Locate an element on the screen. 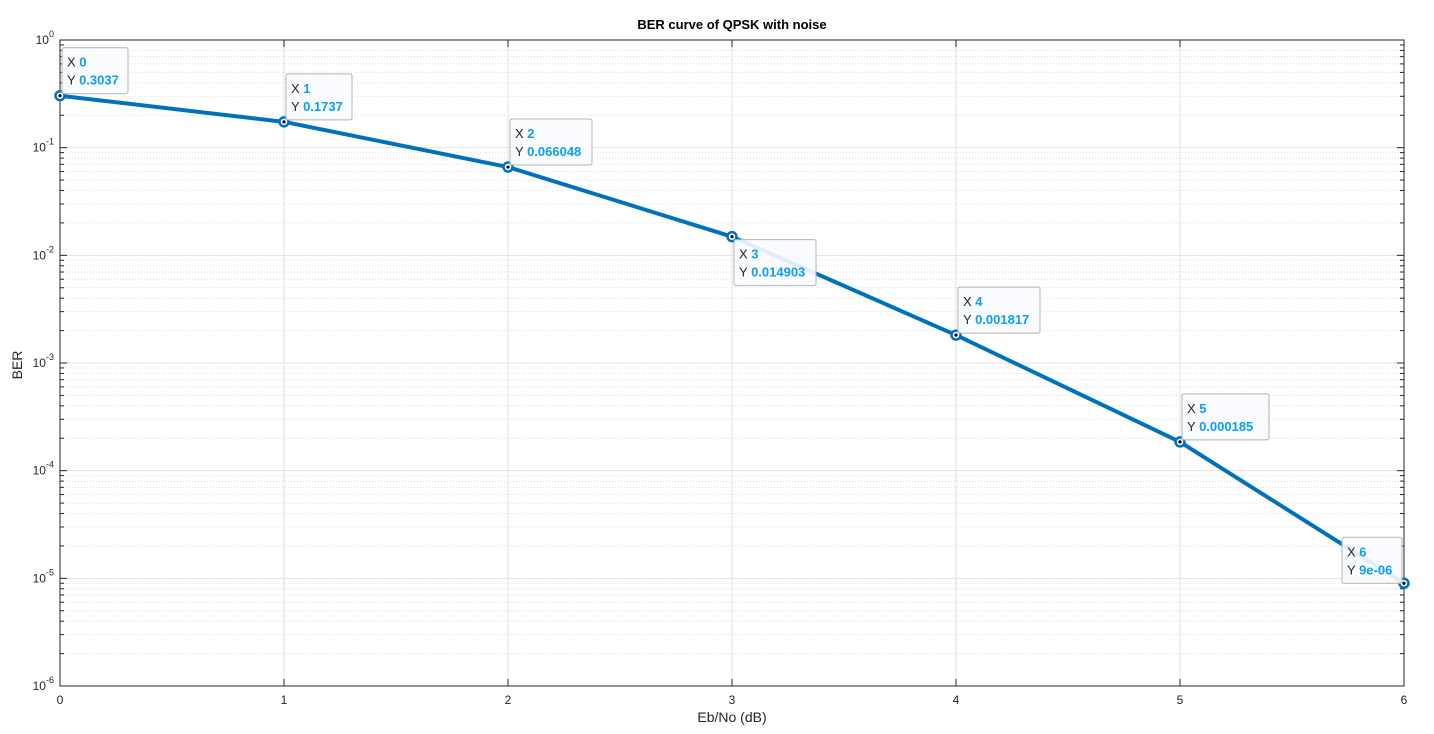  x-tick-label: 2 is located at coordinates (508, 700).